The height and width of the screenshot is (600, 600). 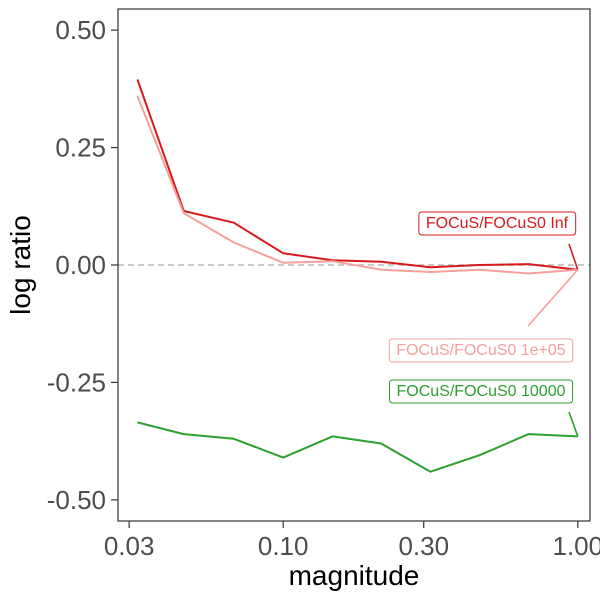 What do you see at coordinates (354, 575) in the screenshot?
I see `x-axis-title: magnitude` at bounding box center [354, 575].